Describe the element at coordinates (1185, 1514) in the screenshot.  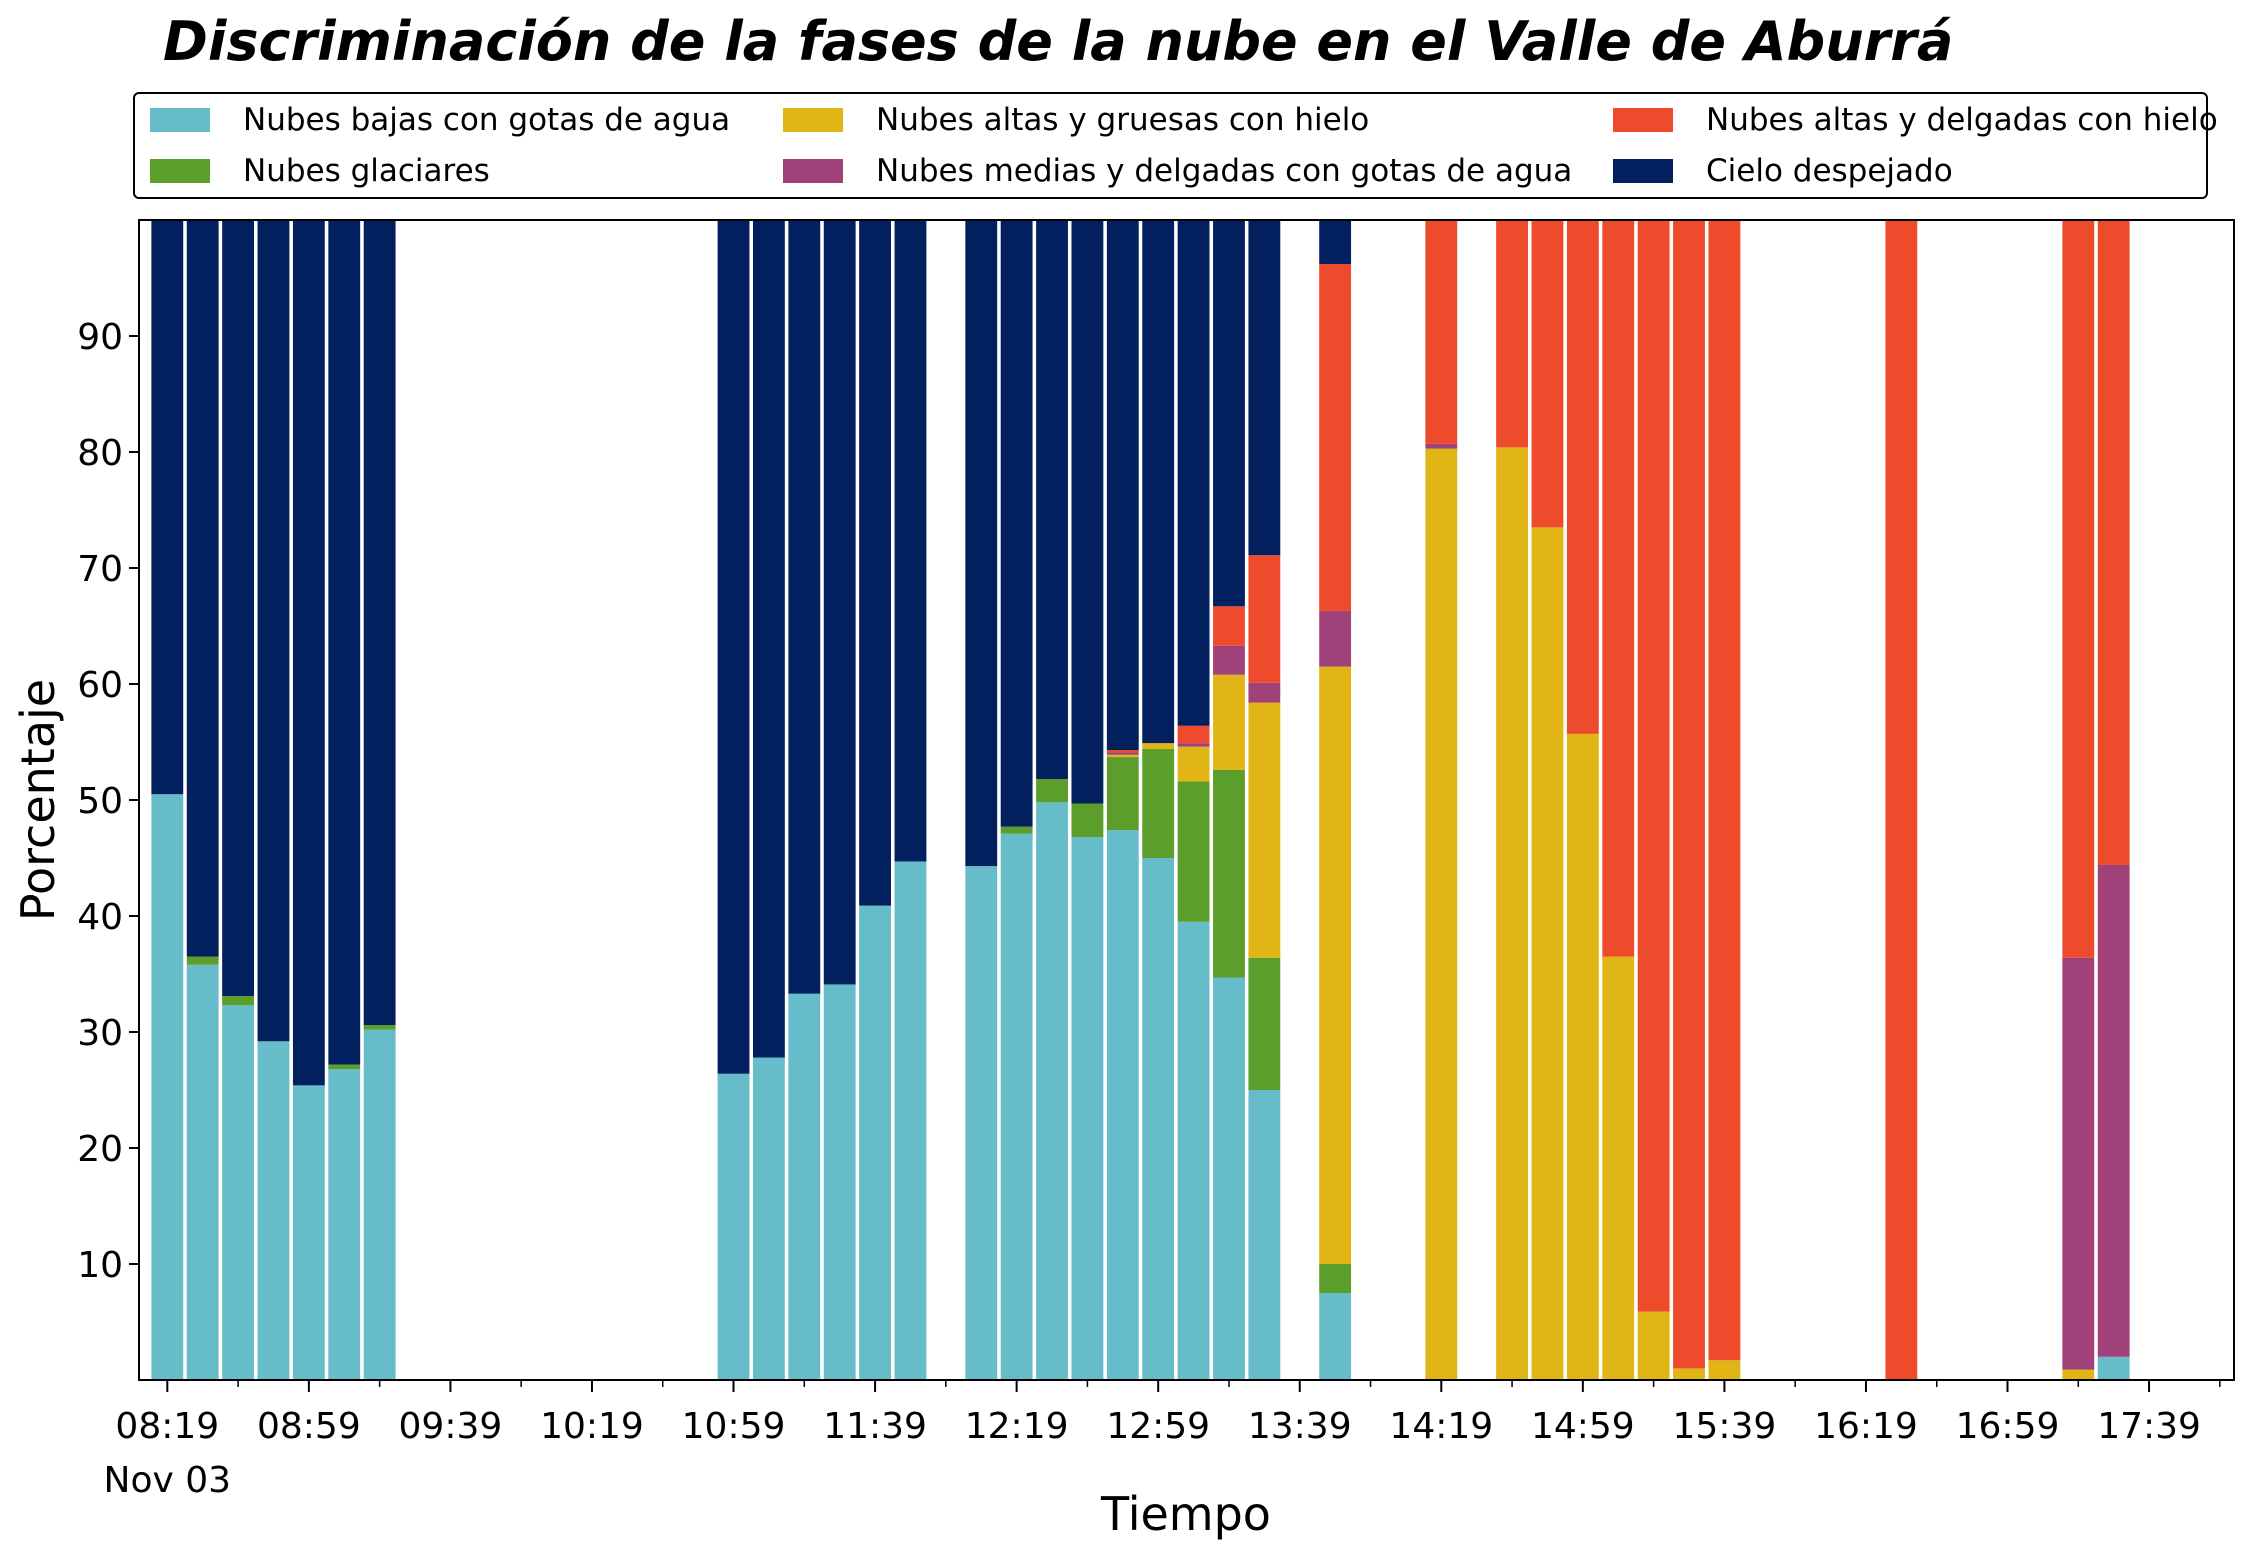
I see `x-axis-label: Tiempo` at that location.